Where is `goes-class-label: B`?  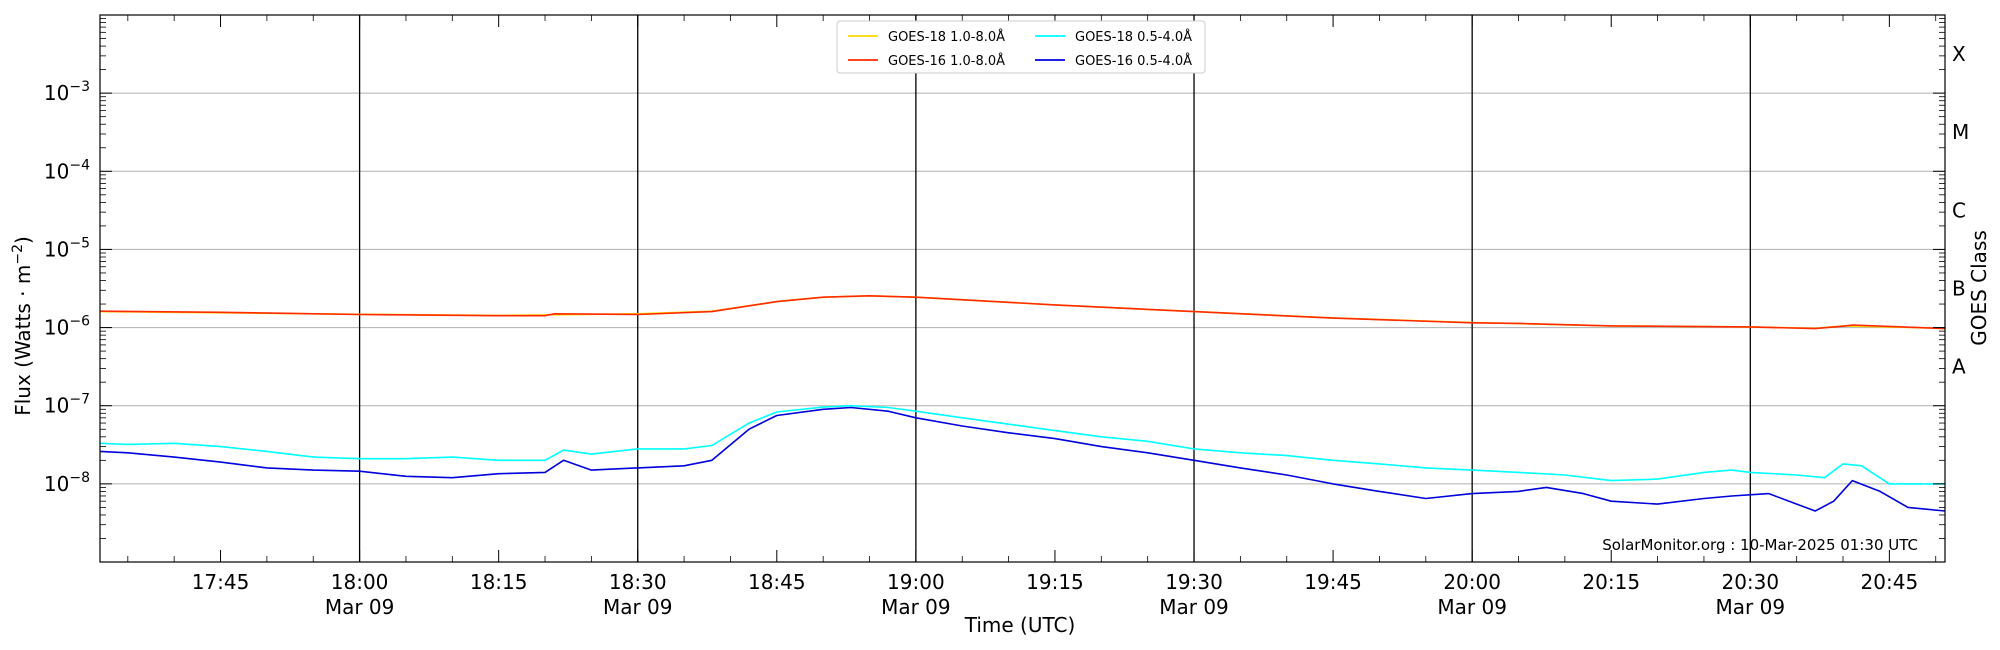
goes-class-label: B is located at coordinates (1959, 289).